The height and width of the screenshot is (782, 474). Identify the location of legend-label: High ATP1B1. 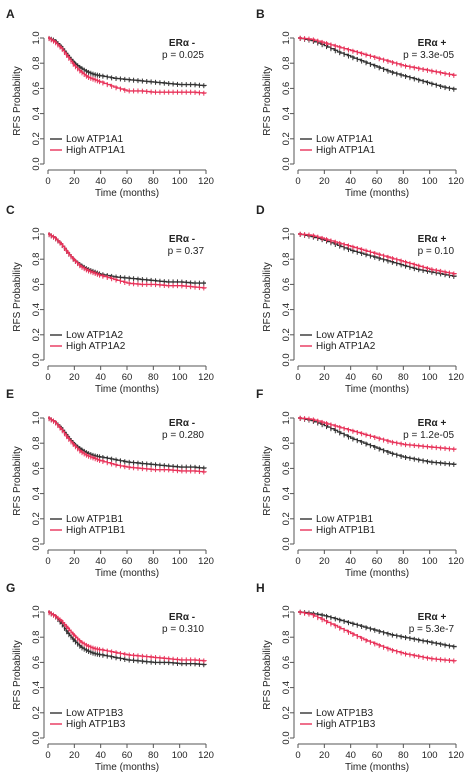
(96, 530).